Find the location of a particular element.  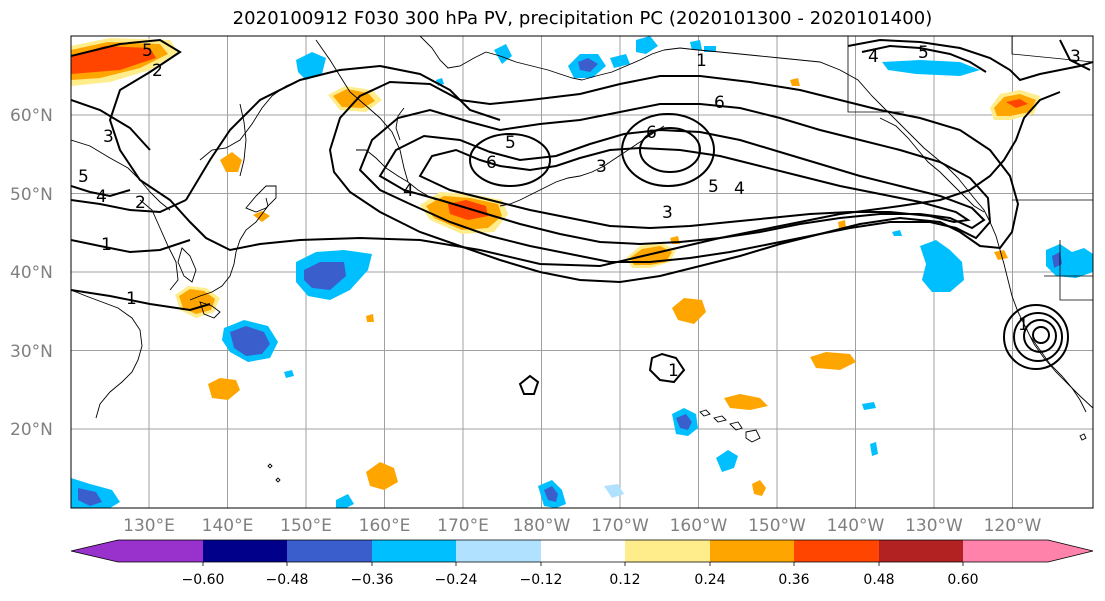

colorbar-tick: 0.36 is located at coordinates (793, 580).